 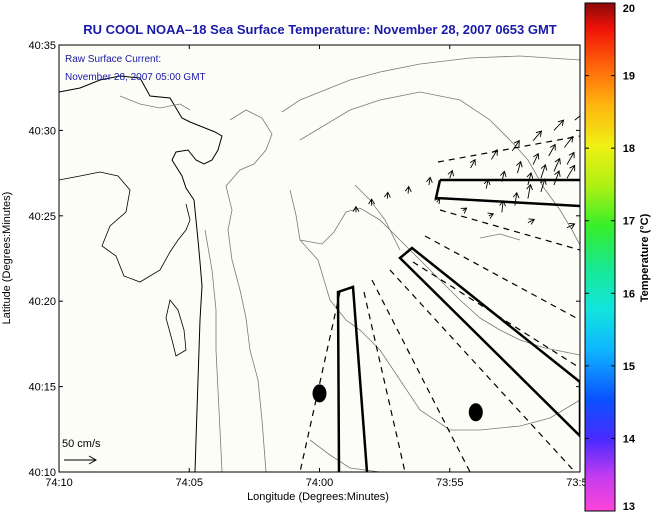 I want to click on colorbar-tick-label: 16, so click(x=629, y=294).